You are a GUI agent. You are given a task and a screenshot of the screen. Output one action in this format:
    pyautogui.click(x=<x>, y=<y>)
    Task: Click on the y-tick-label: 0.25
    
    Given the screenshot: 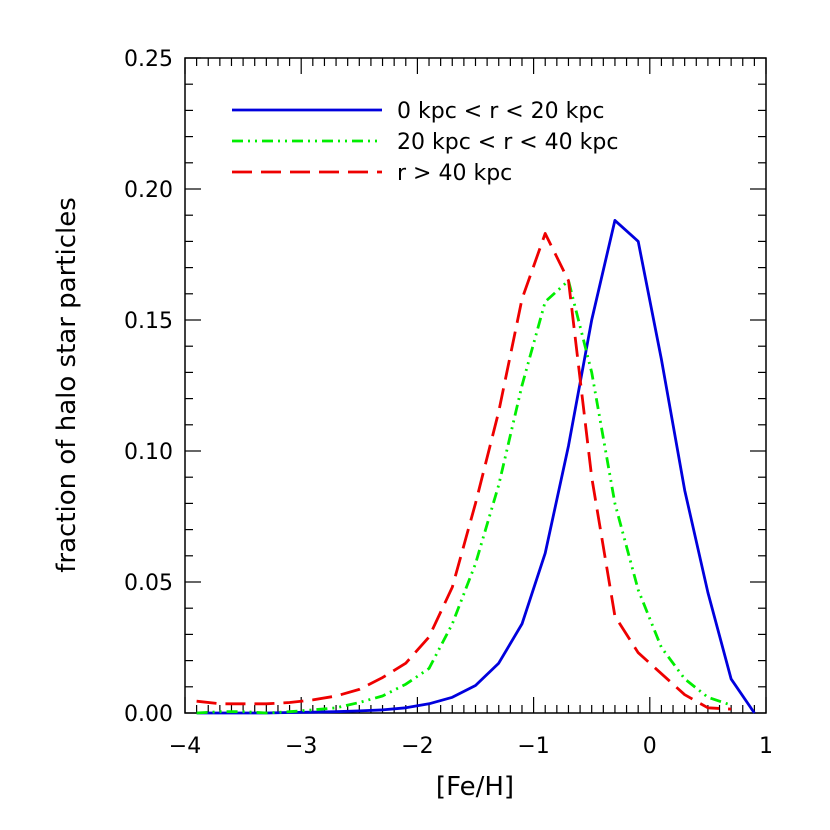 What is the action you would take?
    pyautogui.click(x=148, y=59)
    